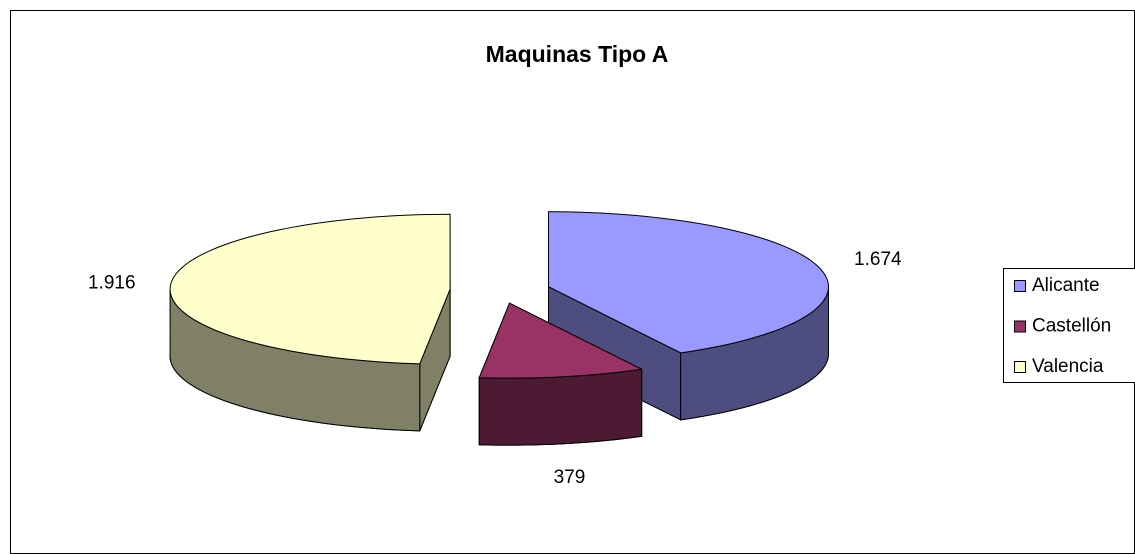  Describe the element at coordinates (112, 282) in the screenshot. I see `data-label: 1.916` at that location.